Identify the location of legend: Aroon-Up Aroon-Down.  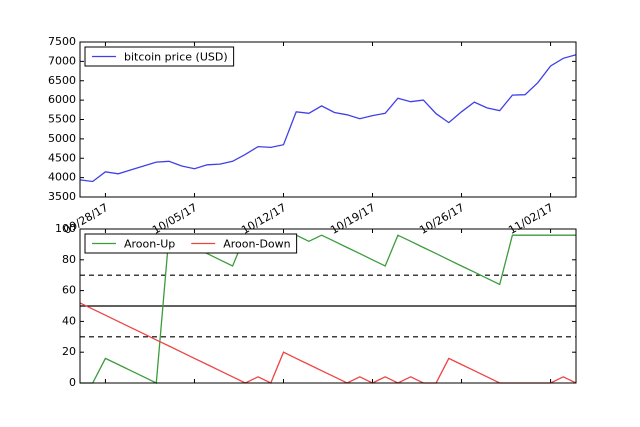
(191, 243).